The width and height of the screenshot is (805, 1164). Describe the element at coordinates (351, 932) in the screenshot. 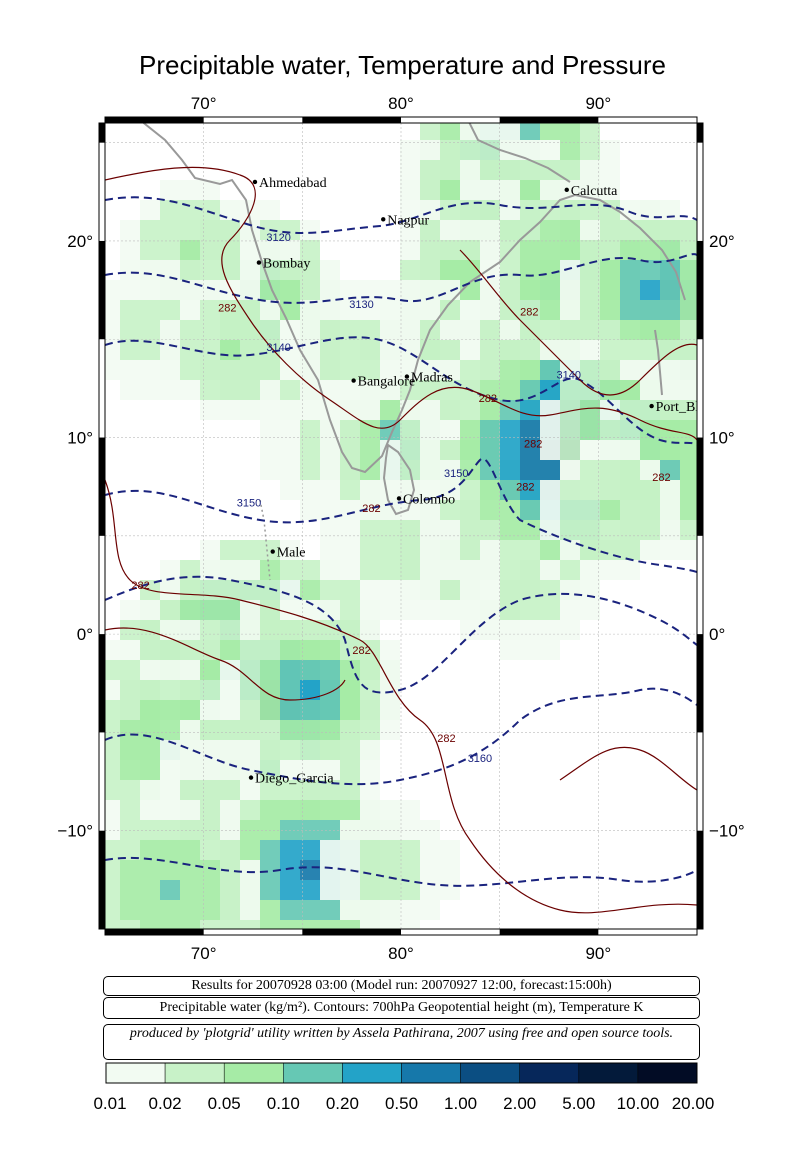

I see `frame-bar-bottom` at that location.